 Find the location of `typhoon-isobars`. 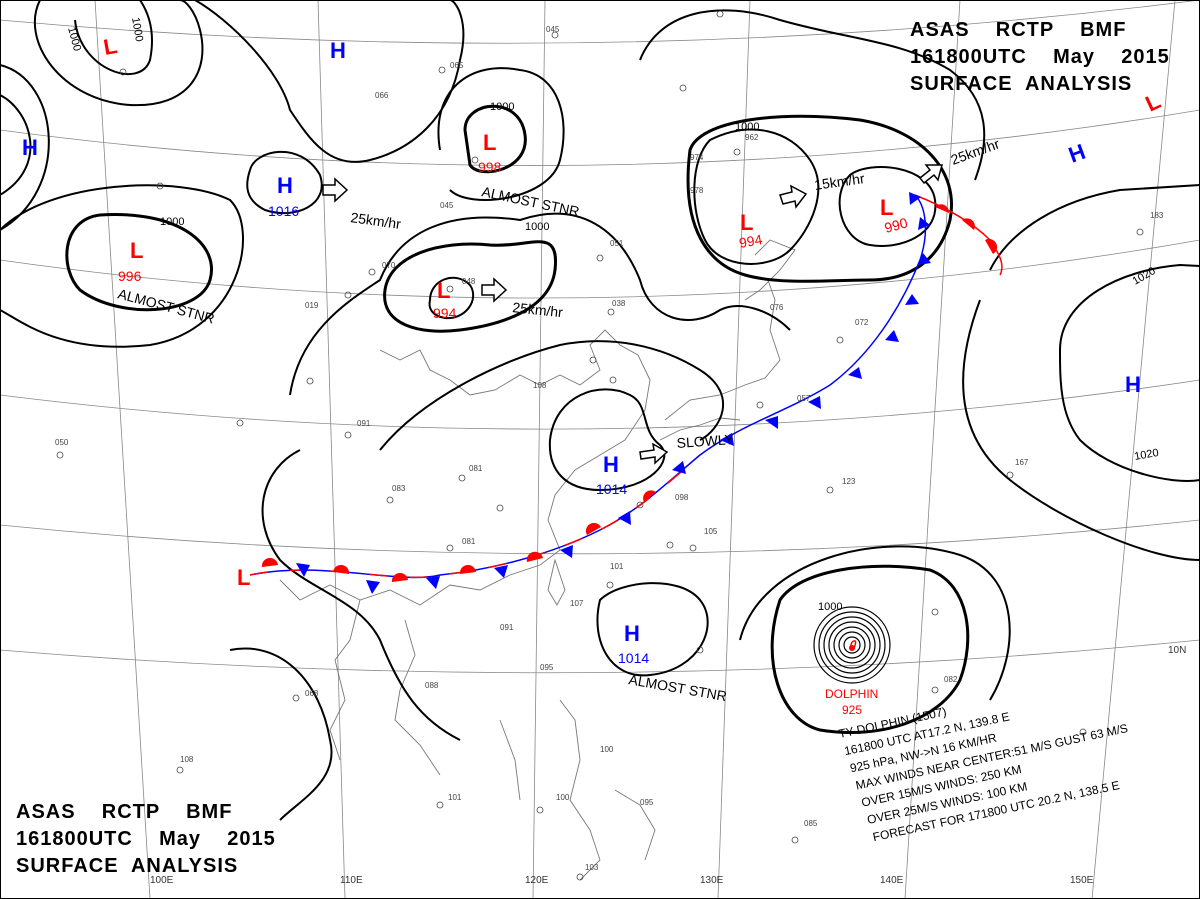

typhoon-isobars is located at coordinates (852, 645).